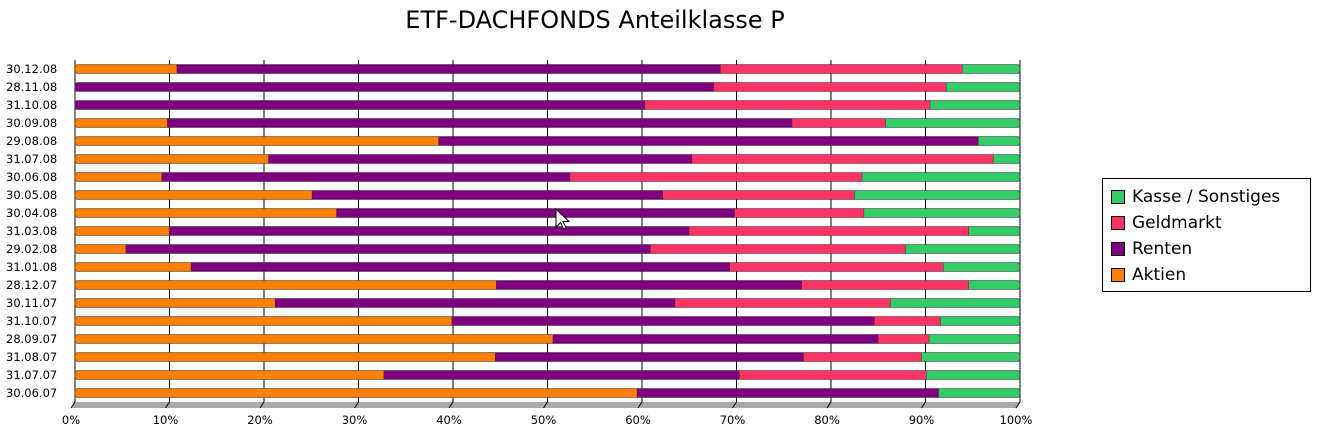  Describe the element at coordinates (31, 285) in the screenshot. I see `y-tick-label: 28.12.07` at that location.